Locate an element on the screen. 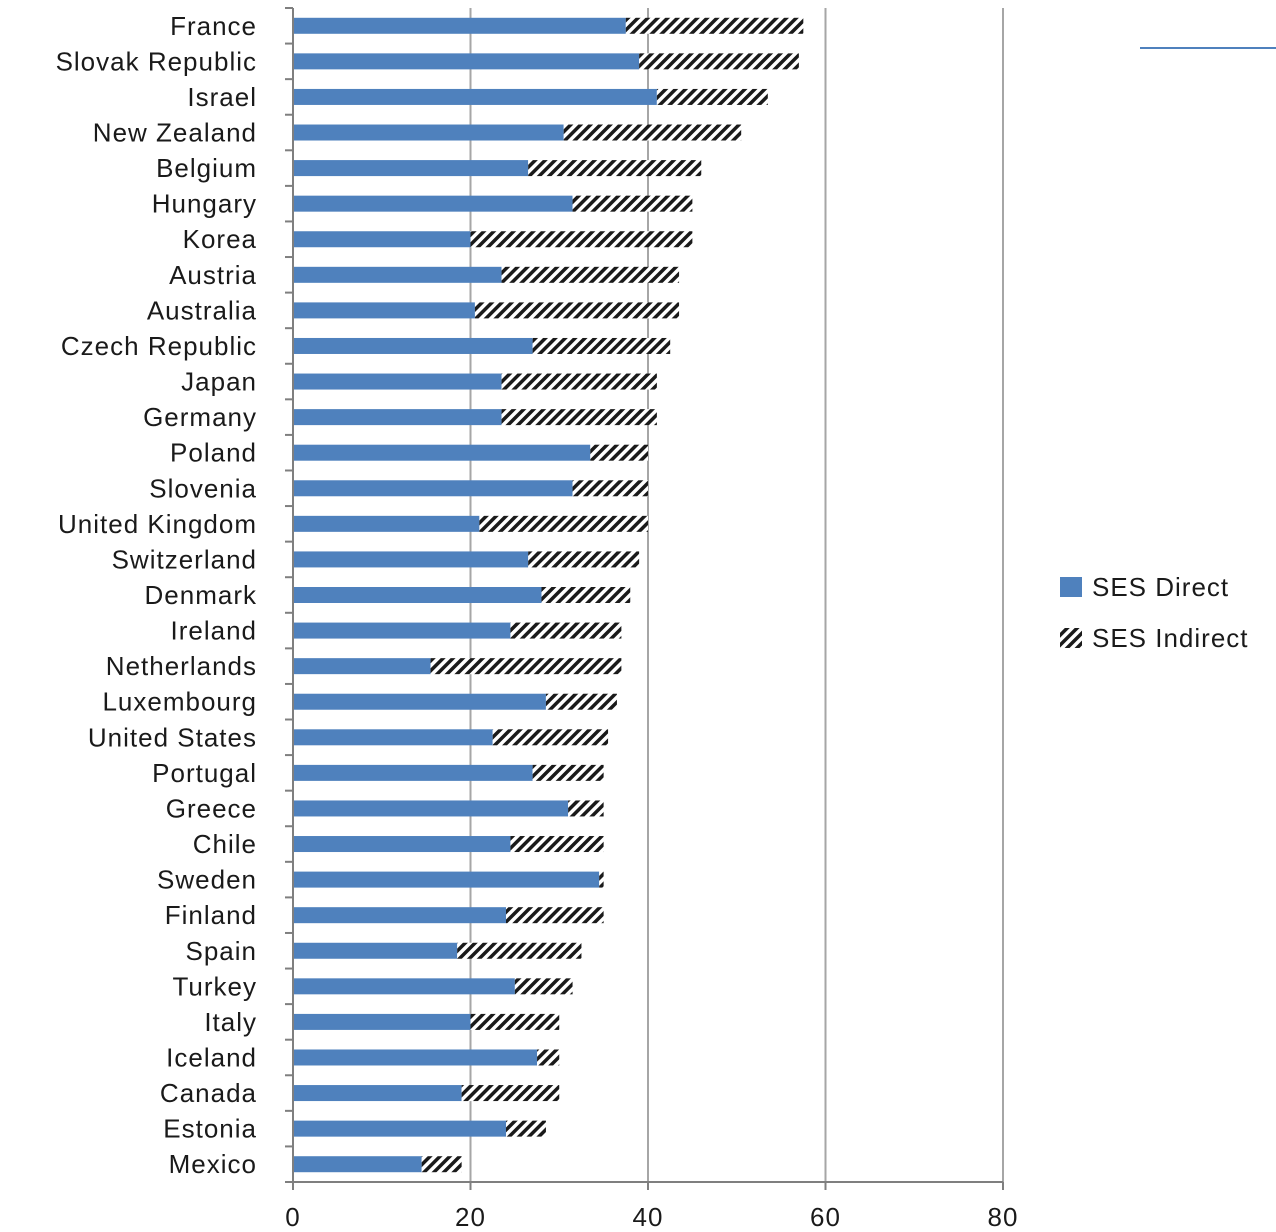 This screenshot has height=1232, width=1276. category-label: Slovak Republic is located at coordinates (156, 61).